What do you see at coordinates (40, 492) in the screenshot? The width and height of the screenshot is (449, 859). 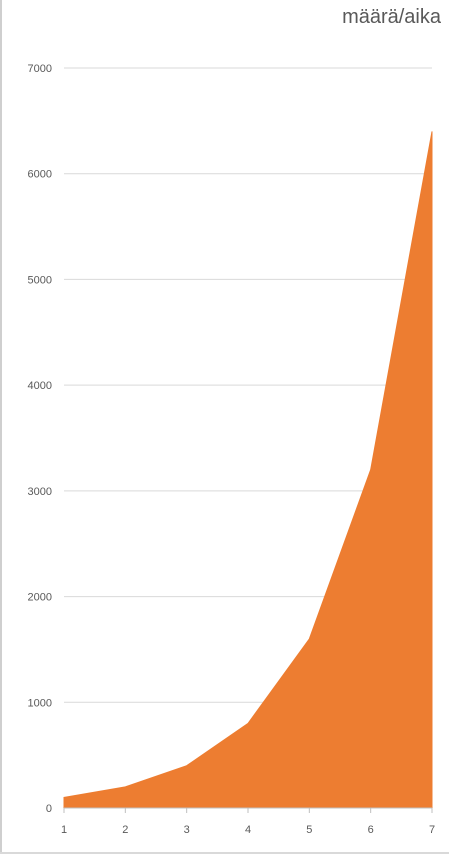 I see `y-tick-label-3: 3000` at bounding box center [40, 492].